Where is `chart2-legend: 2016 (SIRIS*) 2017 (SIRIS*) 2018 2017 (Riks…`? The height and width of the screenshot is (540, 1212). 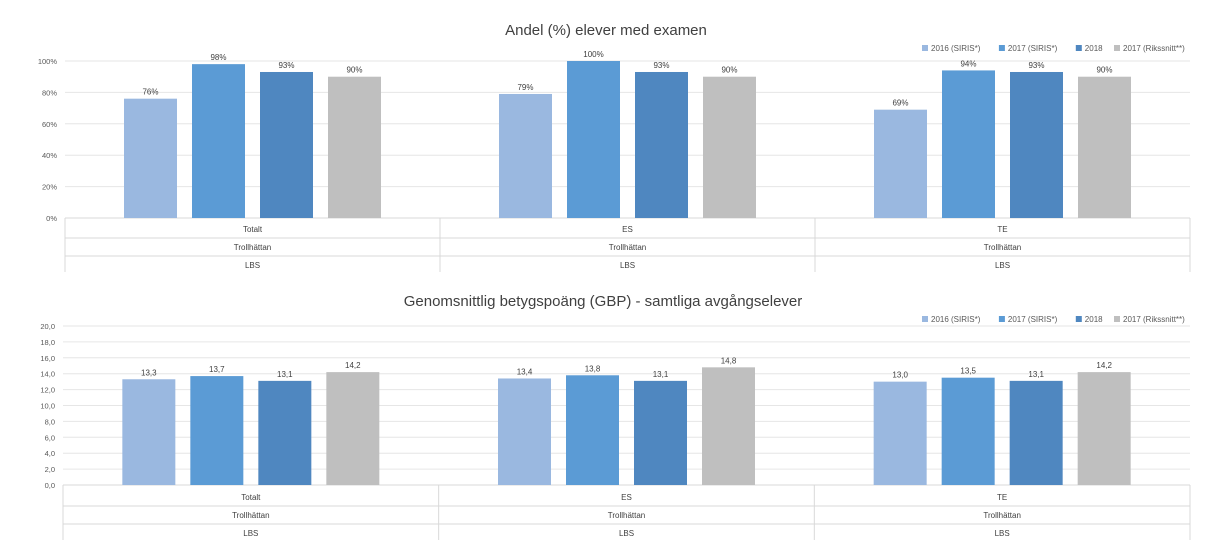 chart2-legend: 2016 (SIRIS*) 2017 (SIRIS*) 2018 2017 (Riks… is located at coordinates (1053, 319).